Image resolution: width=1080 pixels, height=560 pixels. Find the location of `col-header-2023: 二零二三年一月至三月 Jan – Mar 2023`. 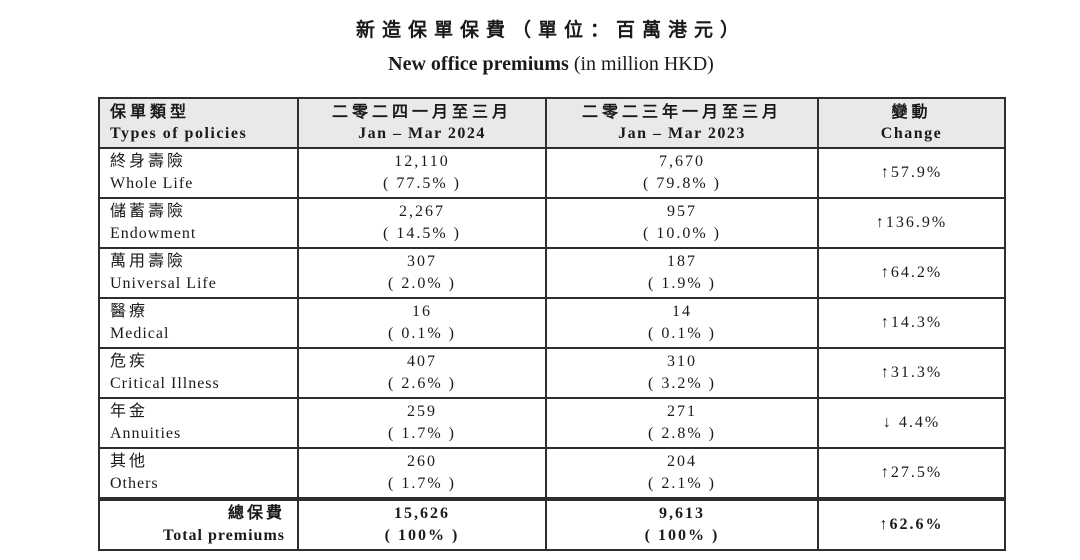

col-header-2023: 二零二三年一月至三月 Jan – Mar 2023 is located at coordinates (682, 123).